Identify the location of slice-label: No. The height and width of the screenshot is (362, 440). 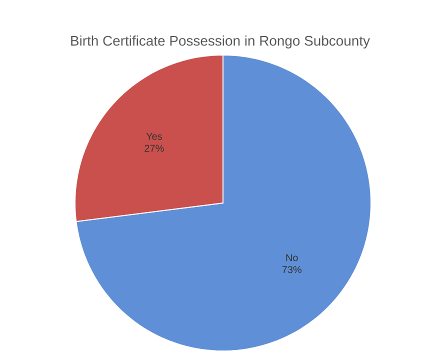
(292, 258).